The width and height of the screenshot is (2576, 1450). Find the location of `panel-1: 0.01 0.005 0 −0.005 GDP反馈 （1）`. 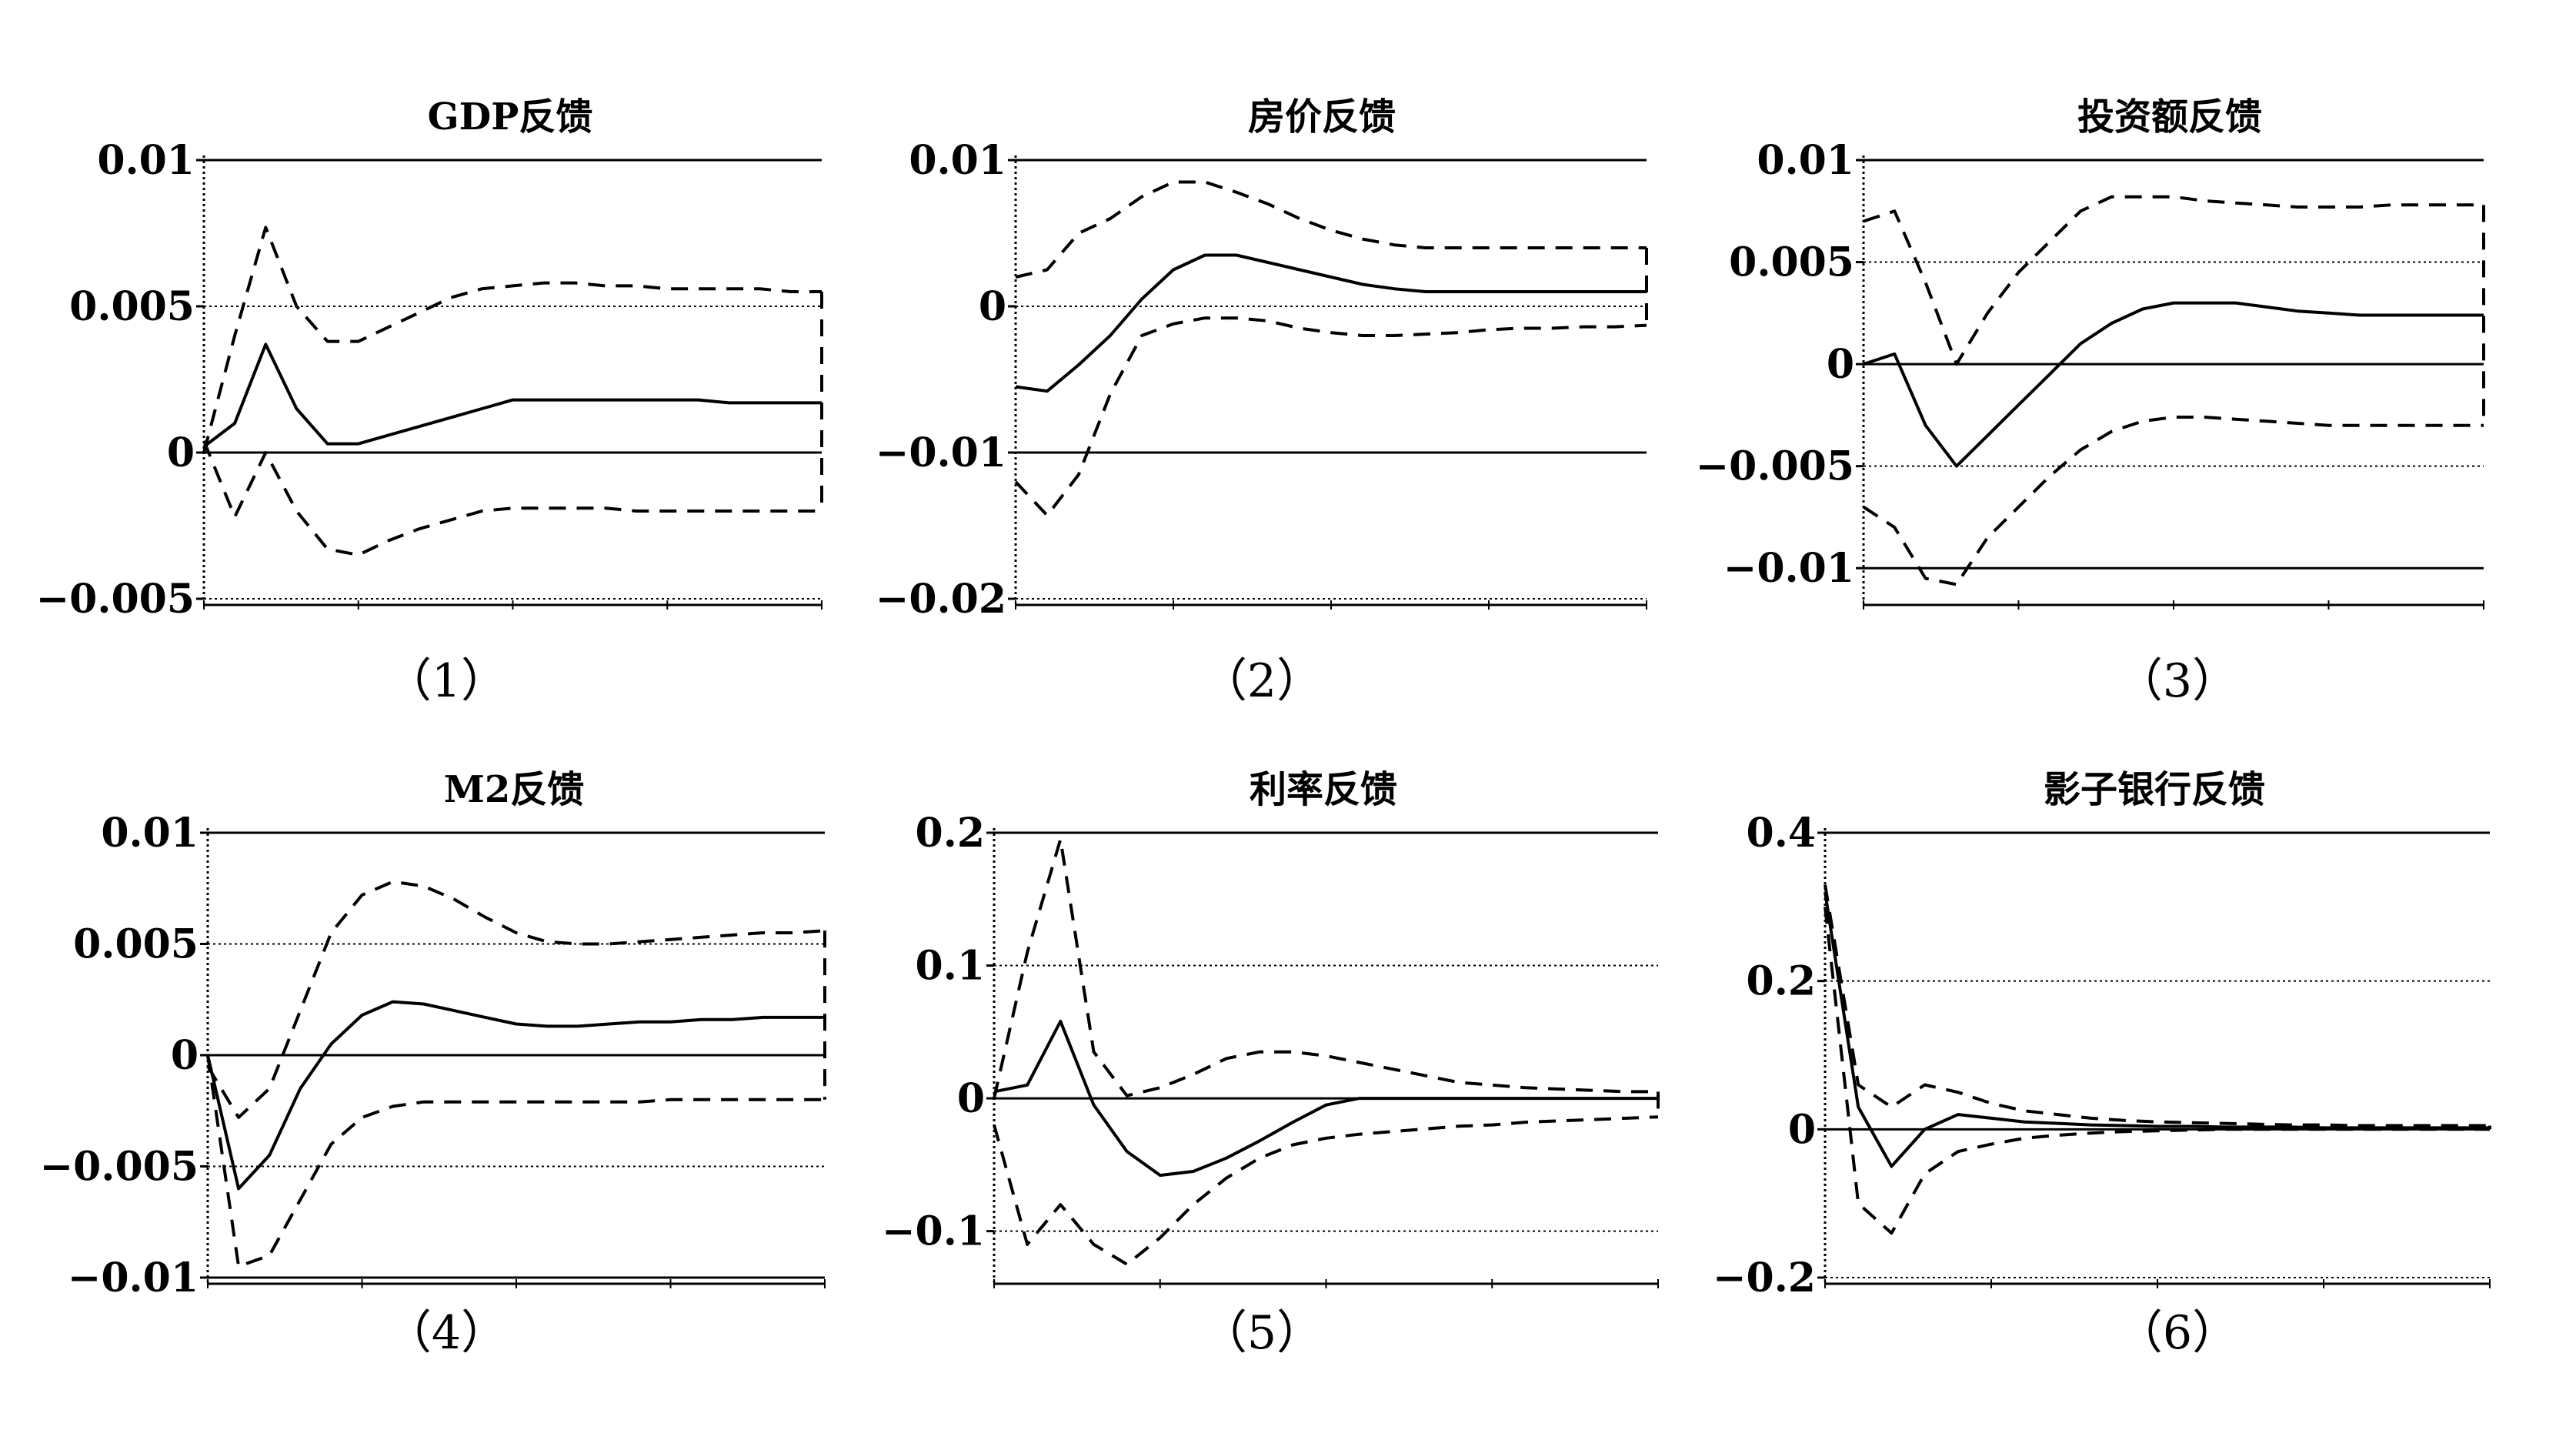

panel-1: 0.01 0.005 0 −0.005 GDP反馈 （1） is located at coordinates (429, 402).